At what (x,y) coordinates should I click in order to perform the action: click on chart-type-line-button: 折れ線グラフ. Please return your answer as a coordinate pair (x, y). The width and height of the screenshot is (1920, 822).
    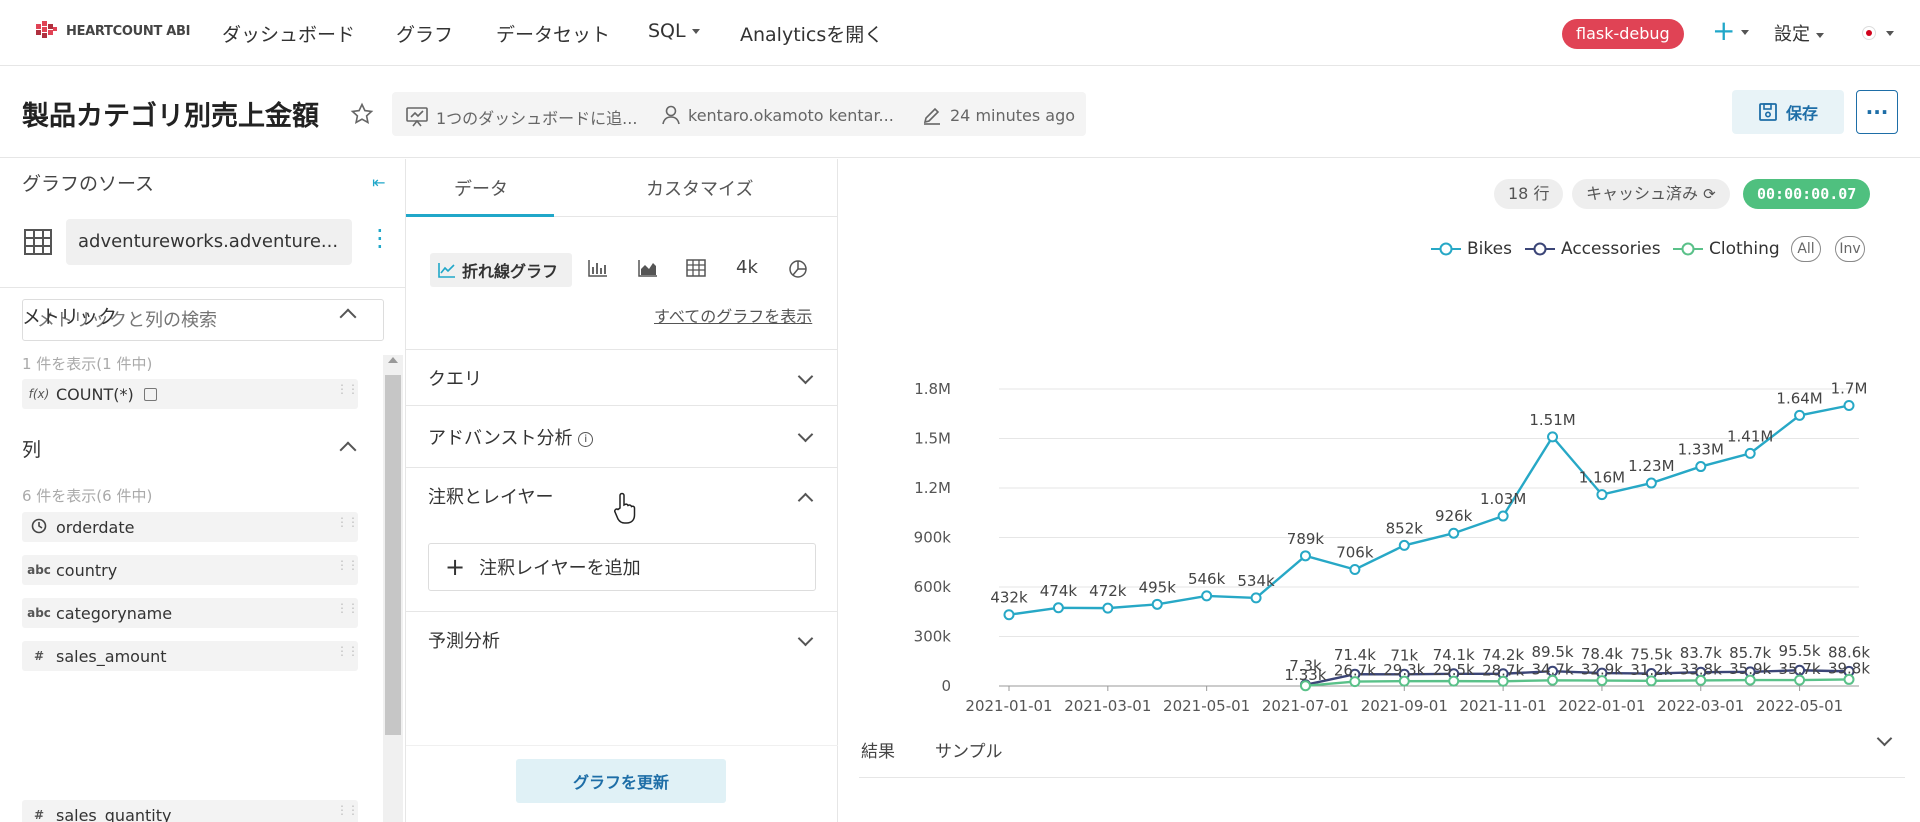
    Looking at the image, I should click on (501, 270).